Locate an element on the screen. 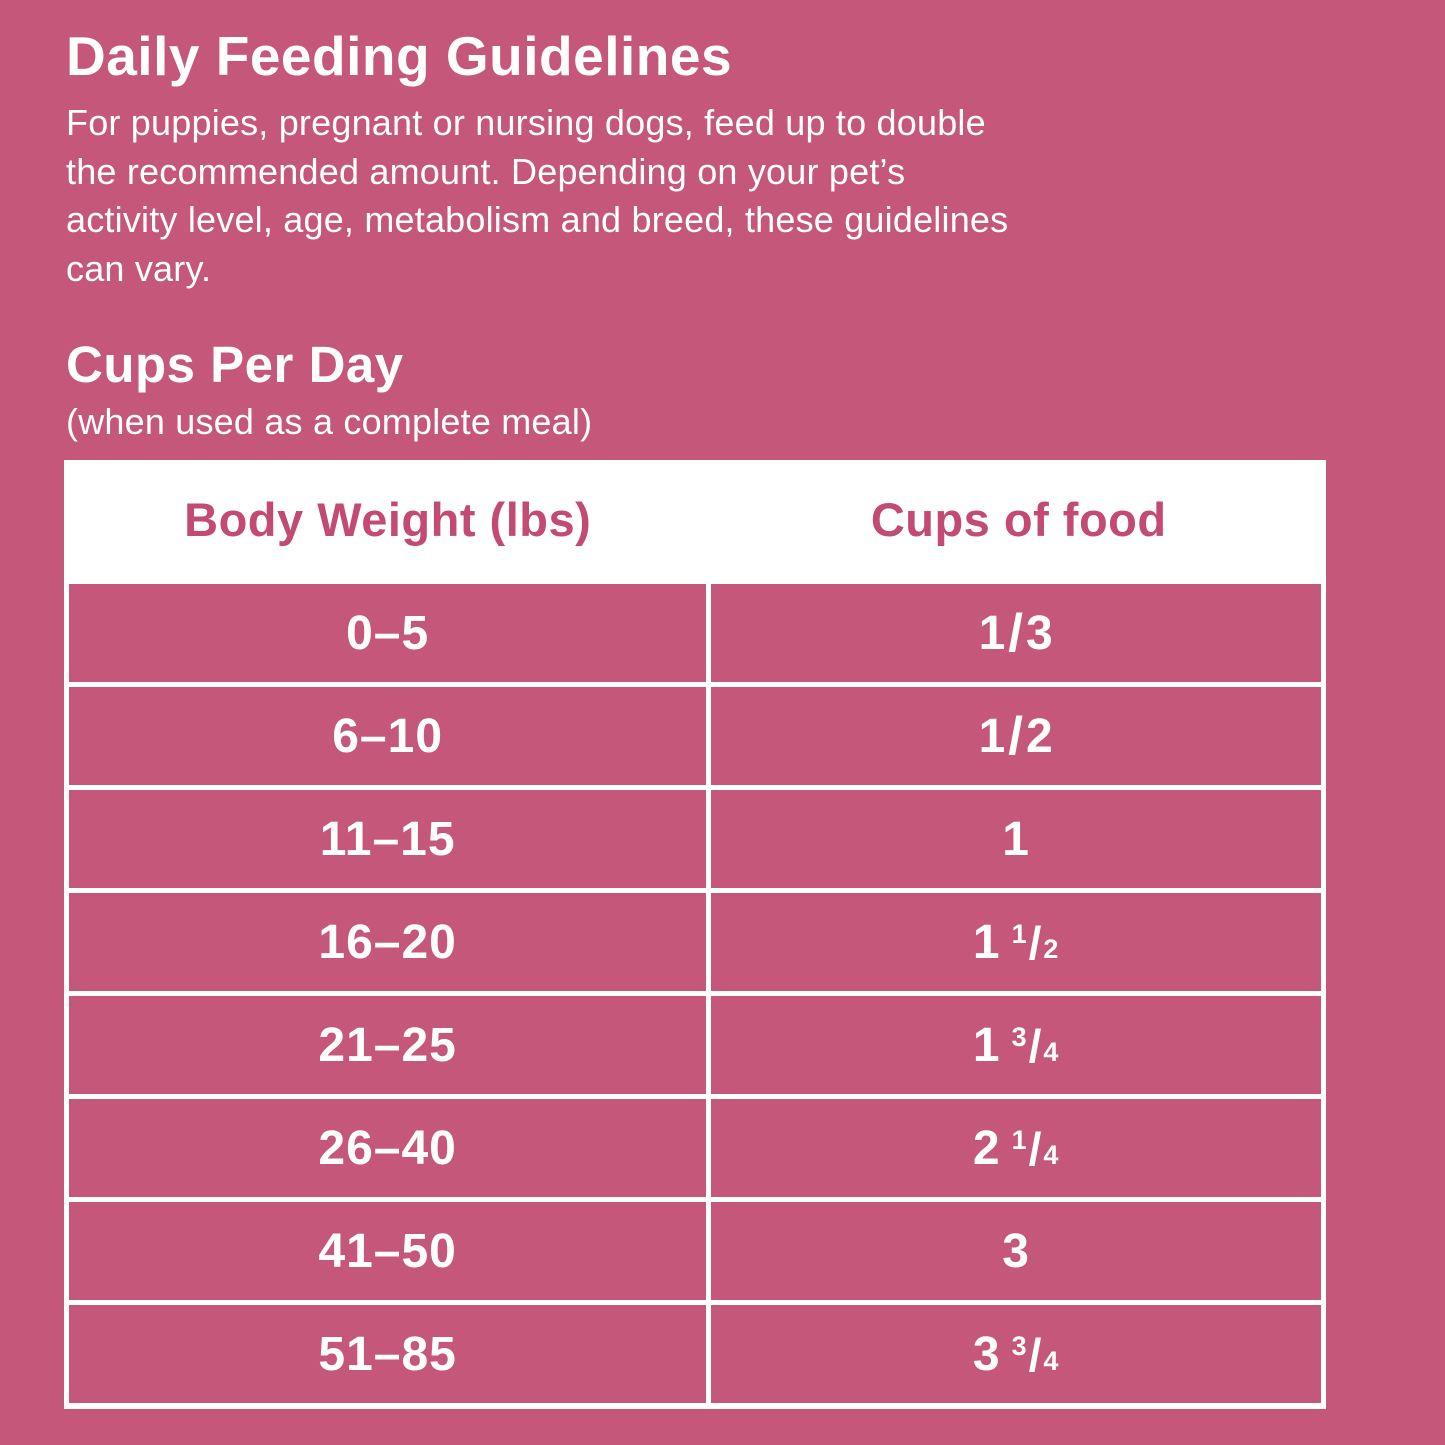 This screenshot has width=1445, height=1445. section-subheading: (when used as a complete meal) is located at coordinates (329, 421).